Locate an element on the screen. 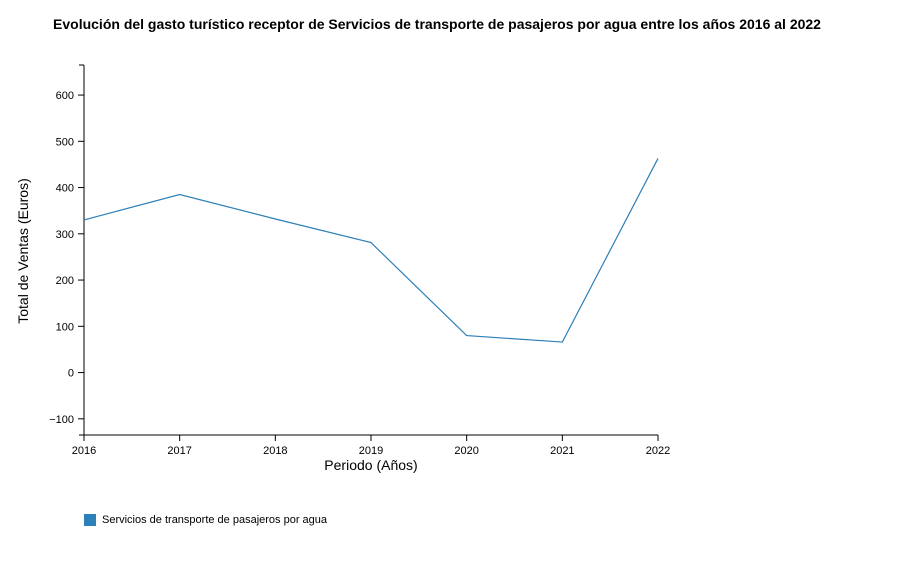 The width and height of the screenshot is (906, 565). x-tick-label: 2017 is located at coordinates (179, 451).